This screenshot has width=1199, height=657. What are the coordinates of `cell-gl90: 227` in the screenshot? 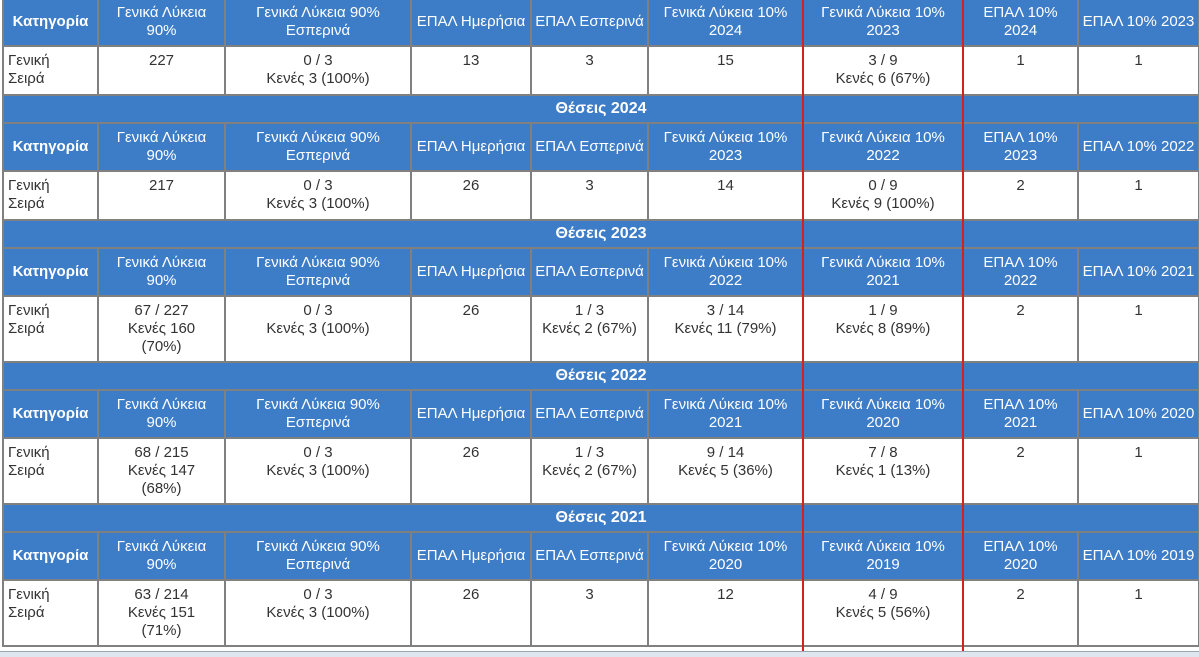 It's located at (161, 70).